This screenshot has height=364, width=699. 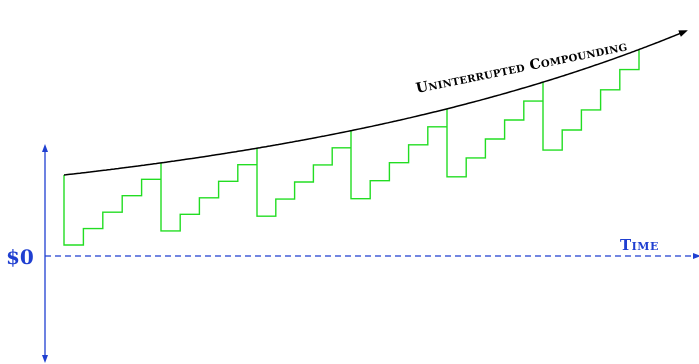 What do you see at coordinates (20, 257) in the screenshot?
I see `zero-label: $0` at bounding box center [20, 257].